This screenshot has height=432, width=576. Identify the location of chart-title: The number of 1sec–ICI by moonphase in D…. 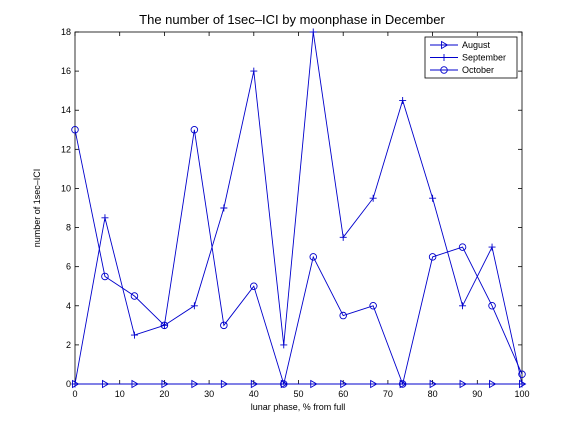
(292, 19).